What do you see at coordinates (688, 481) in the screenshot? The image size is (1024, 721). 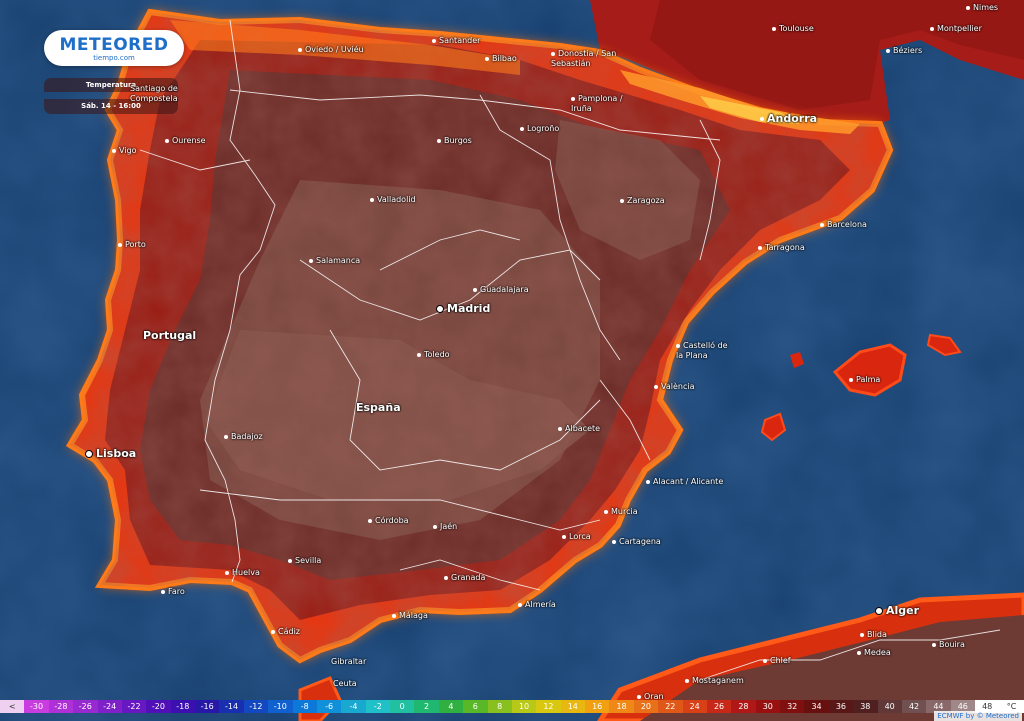 I see `city-name: Alacant / Alicante` at bounding box center [688, 481].